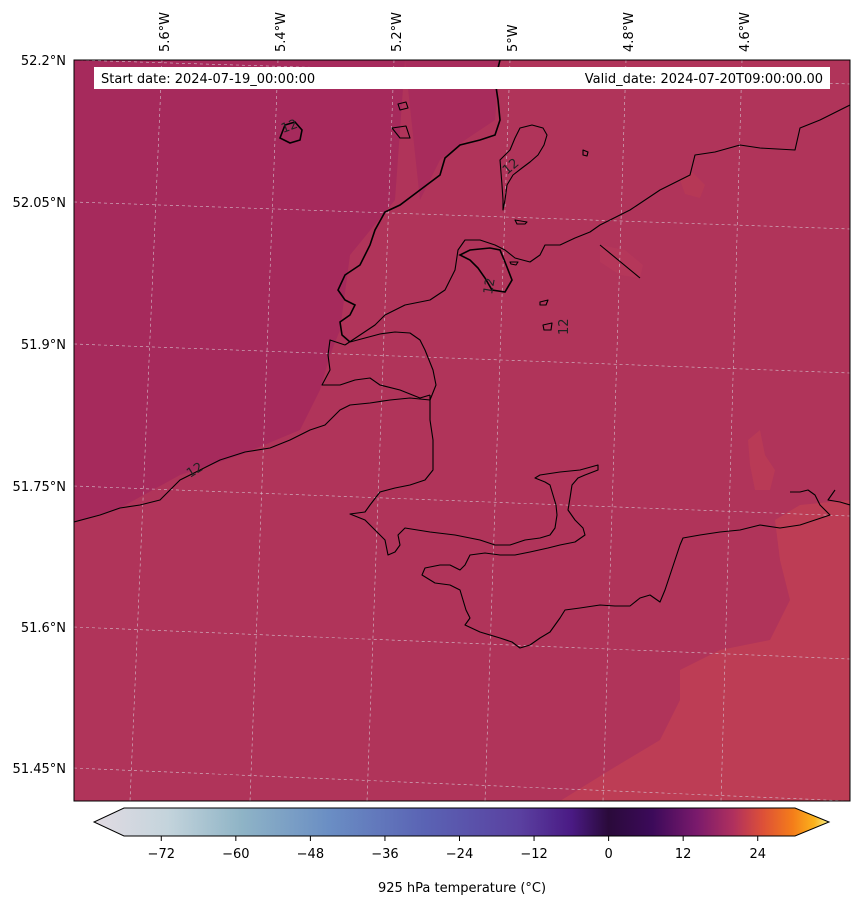 The width and height of the screenshot is (859, 907). What do you see at coordinates (533, 854) in the screenshot?
I see `colorbar-tick-label: −12` at bounding box center [533, 854].